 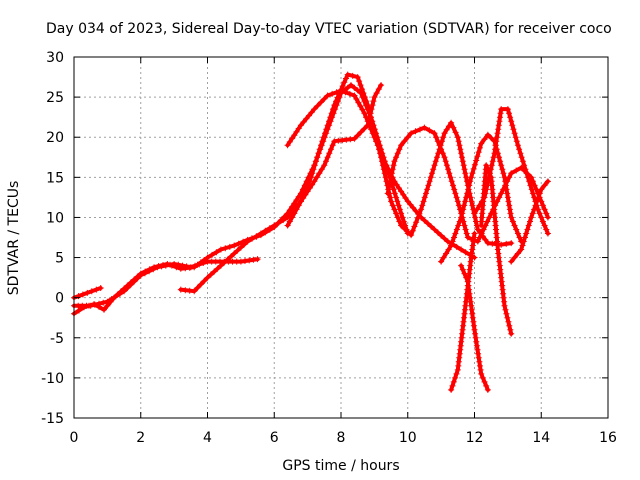 What do you see at coordinates (475, 438) in the screenshot?
I see `x-tick-label: 12` at bounding box center [475, 438].